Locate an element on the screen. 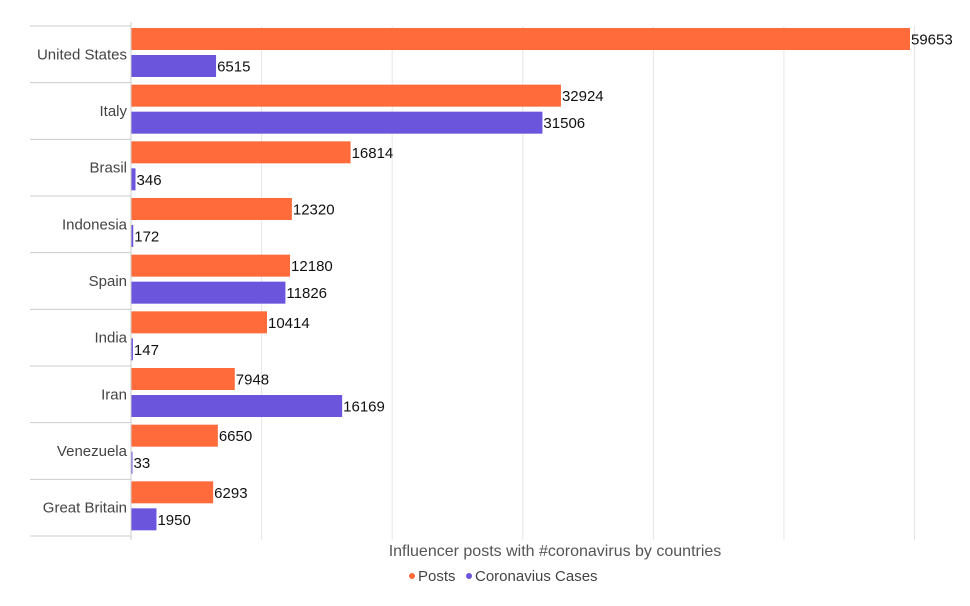 The image size is (970, 606). category-label: United States is located at coordinates (82, 54).